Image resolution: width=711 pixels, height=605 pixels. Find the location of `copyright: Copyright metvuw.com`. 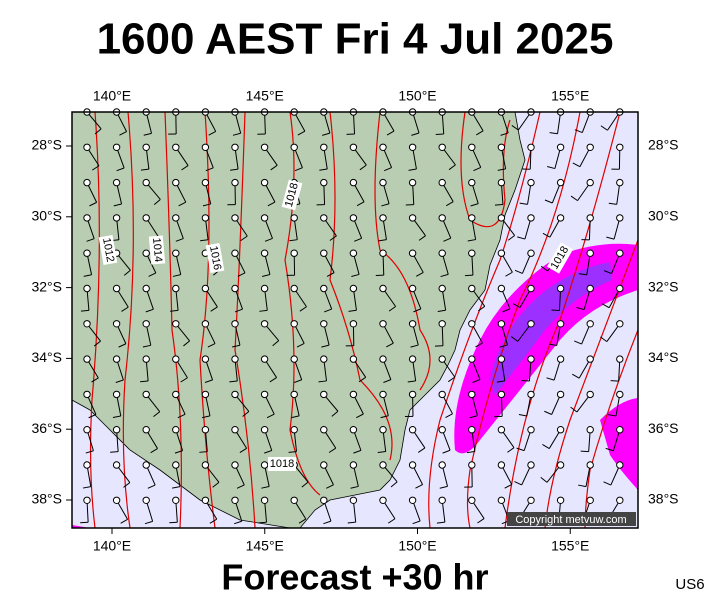

copyright: Copyright metvuw.com is located at coordinates (570, 520).